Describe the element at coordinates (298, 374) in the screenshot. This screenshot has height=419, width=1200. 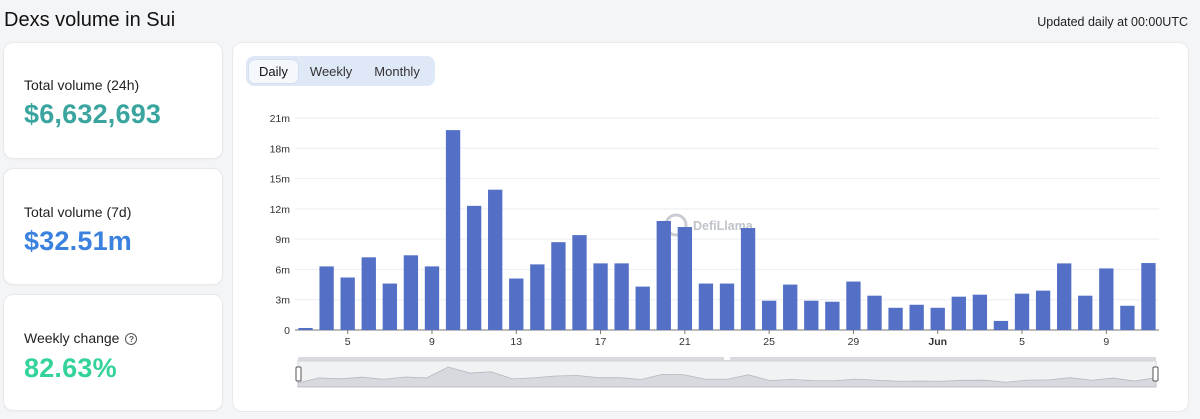
I see `slider-left-handle` at that location.